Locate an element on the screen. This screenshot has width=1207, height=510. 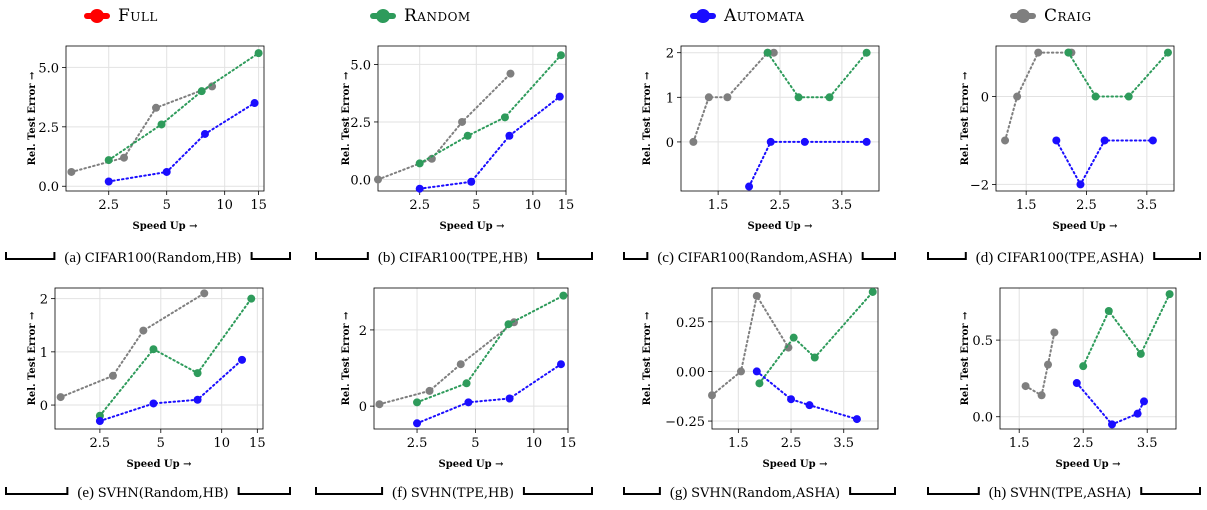
chart-h-xtick-label-0: 1.5 is located at coordinates (1019, 443).